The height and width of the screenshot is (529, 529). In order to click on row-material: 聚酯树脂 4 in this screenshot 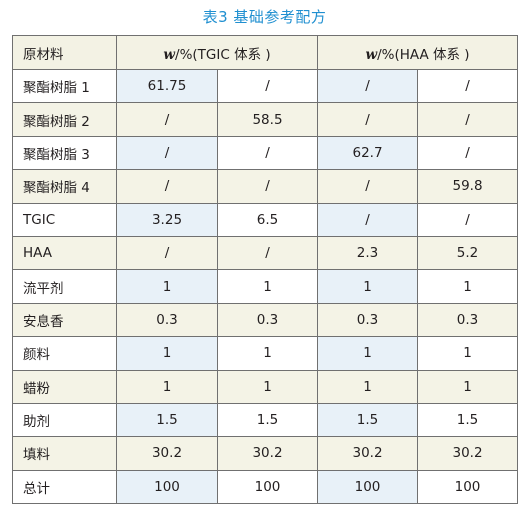, I will do `click(64, 186)`.